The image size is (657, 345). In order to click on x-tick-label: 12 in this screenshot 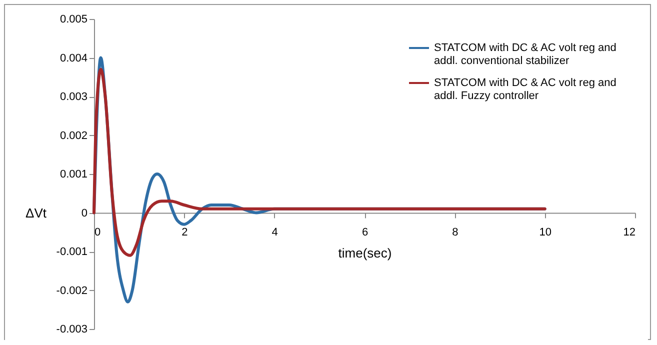, I will do `click(629, 232)`.